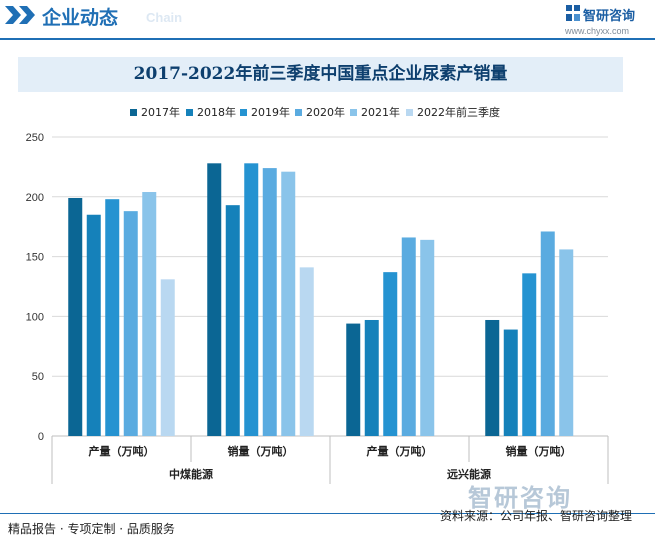 The height and width of the screenshot is (542, 655). I want to click on legend-label: 2017年, so click(160, 112).